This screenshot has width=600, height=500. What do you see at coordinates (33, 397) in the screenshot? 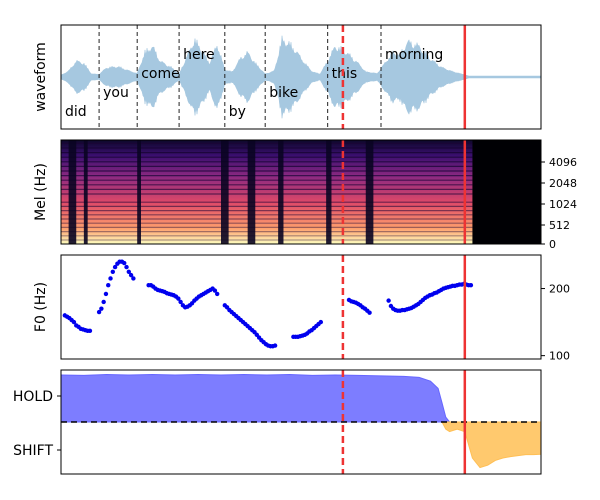
I see `turn-taking-ytick-label: HOLD` at bounding box center [33, 397].